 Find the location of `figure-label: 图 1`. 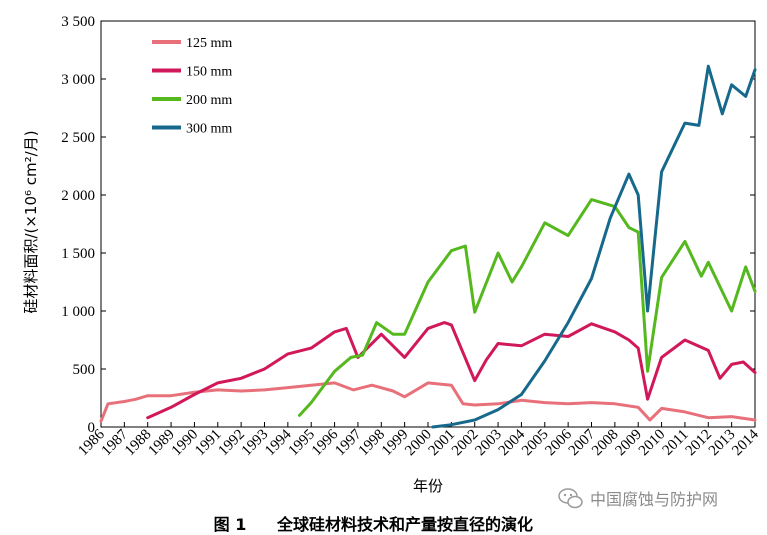

figure-label: 图 1 is located at coordinates (230, 524).